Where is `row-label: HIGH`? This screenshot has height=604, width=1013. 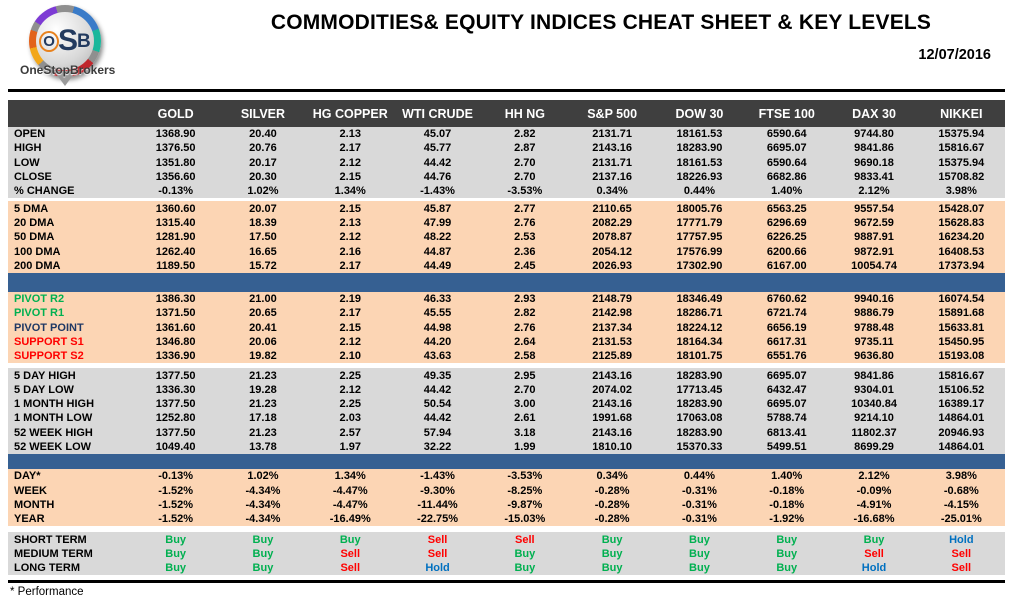 row-label: HIGH is located at coordinates (28, 148).